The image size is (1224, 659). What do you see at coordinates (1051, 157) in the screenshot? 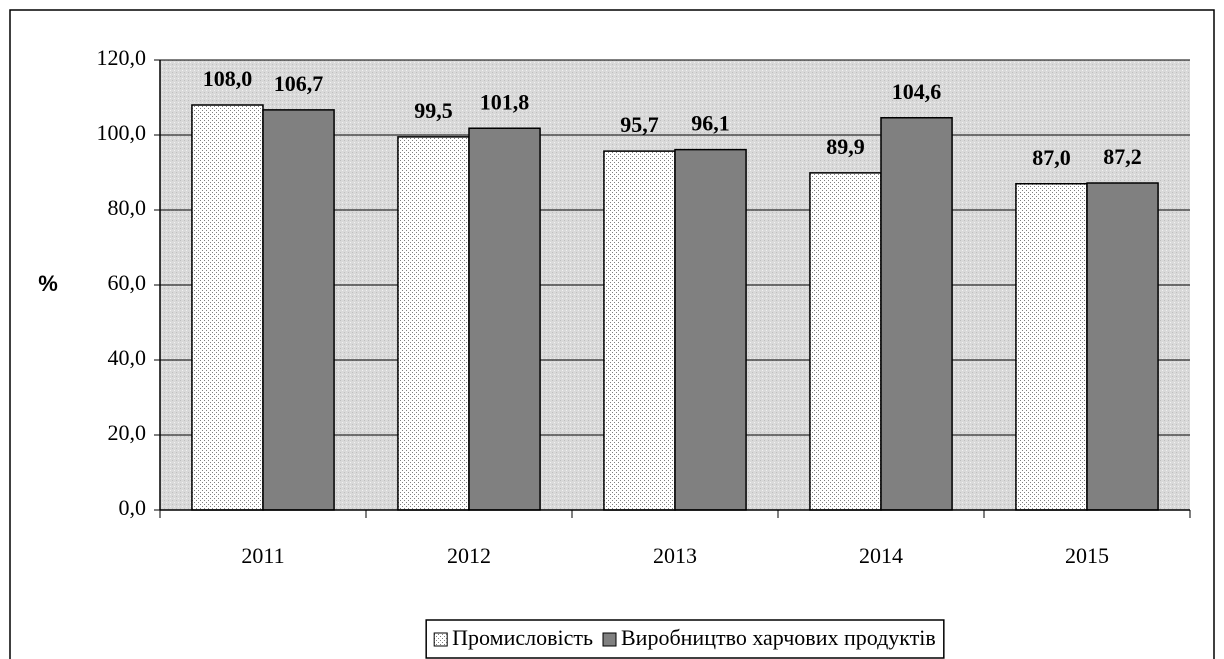
I see `data-label: 87,0` at bounding box center [1051, 157].